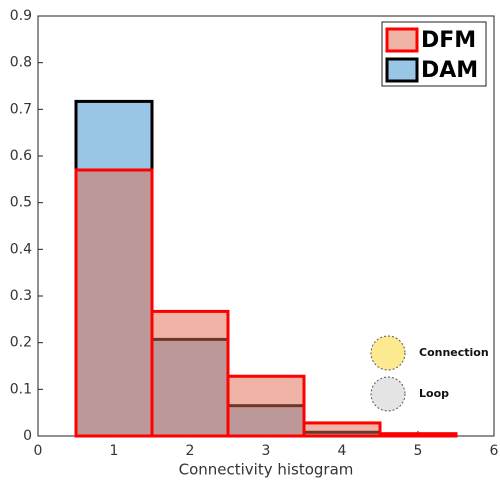 This screenshot has width=500, height=480. What do you see at coordinates (38, 451) in the screenshot?
I see `x-tick-label: 0` at bounding box center [38, 451].